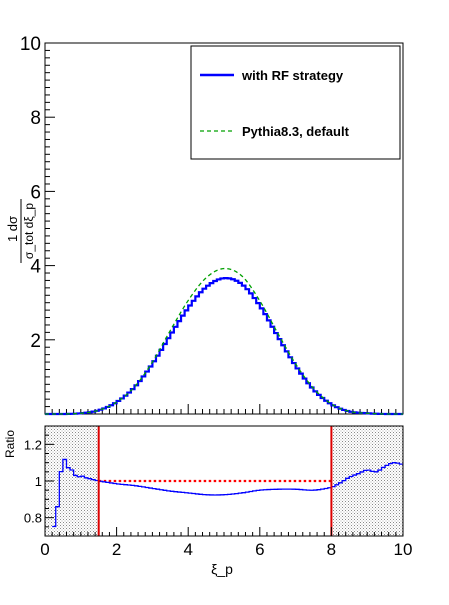 This screenshot has width=449, height=605. Describe the element at coordinates (10, 444) in the screenshot. I see `ratio-y-axis-title: Ratio` at that location.